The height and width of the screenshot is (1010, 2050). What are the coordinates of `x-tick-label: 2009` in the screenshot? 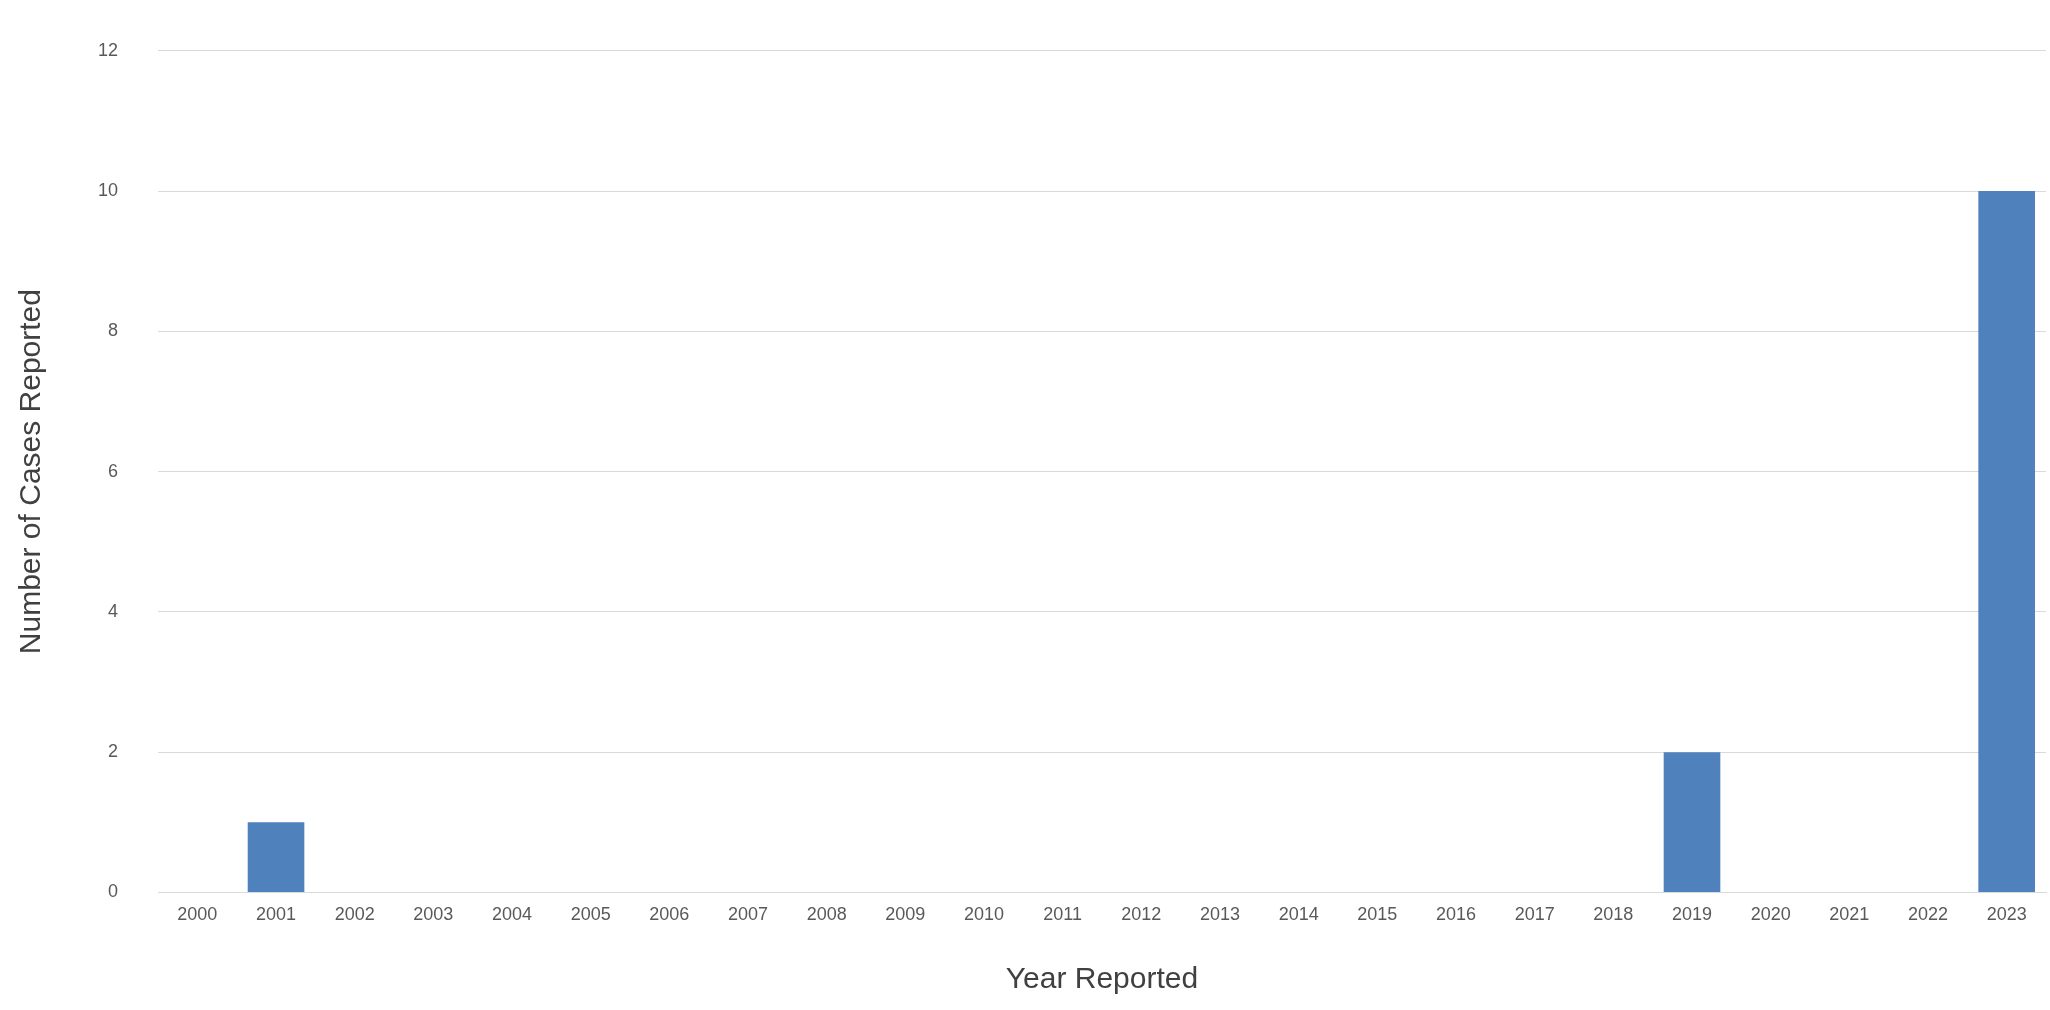 It's located at (905, 914).